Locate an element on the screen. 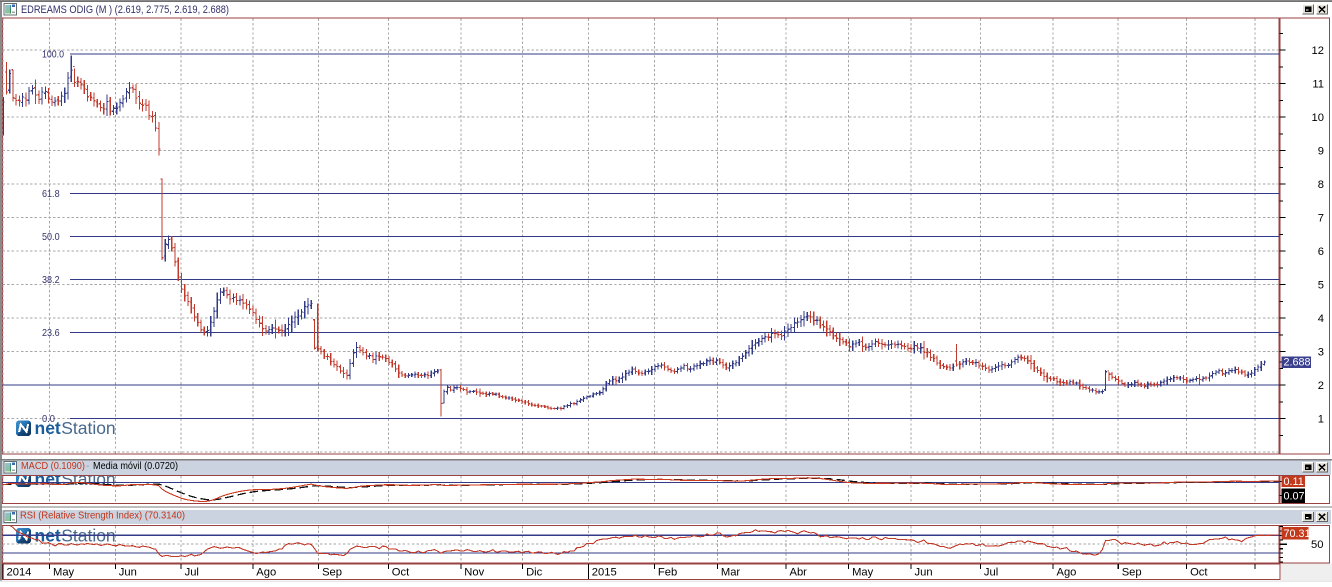 Image resolution: width=1332 pixels, height=587 pixels. svg-text: Media móvil (0.0720) is located at coordinates (135, 466).